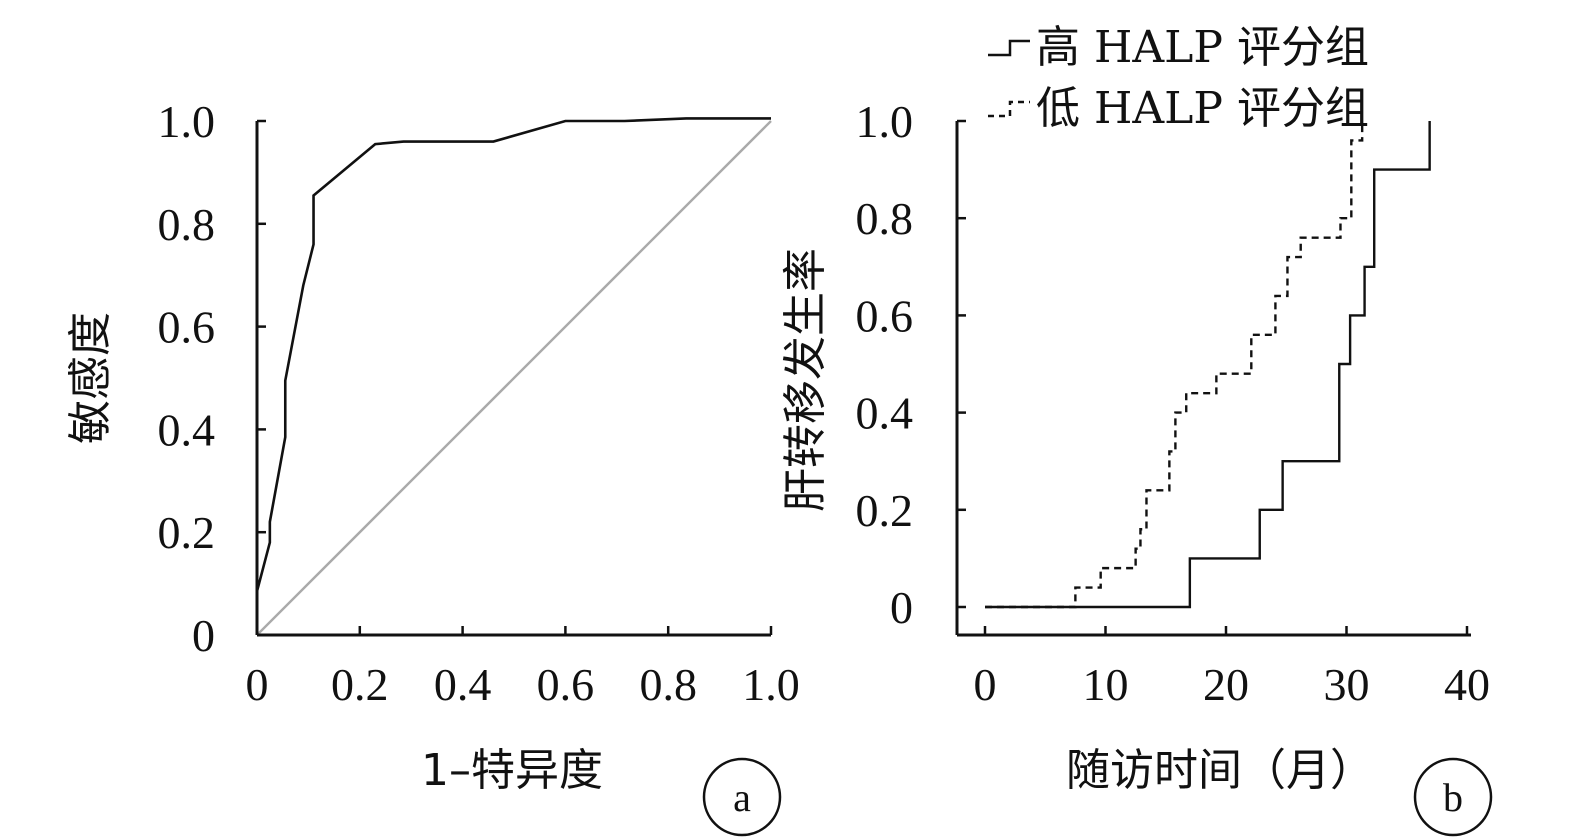  What do you see at coordinates (1347, 684) in the screenshot?
I see `incidence-x-tick-label: 30` at bounding box center [1347, 684].